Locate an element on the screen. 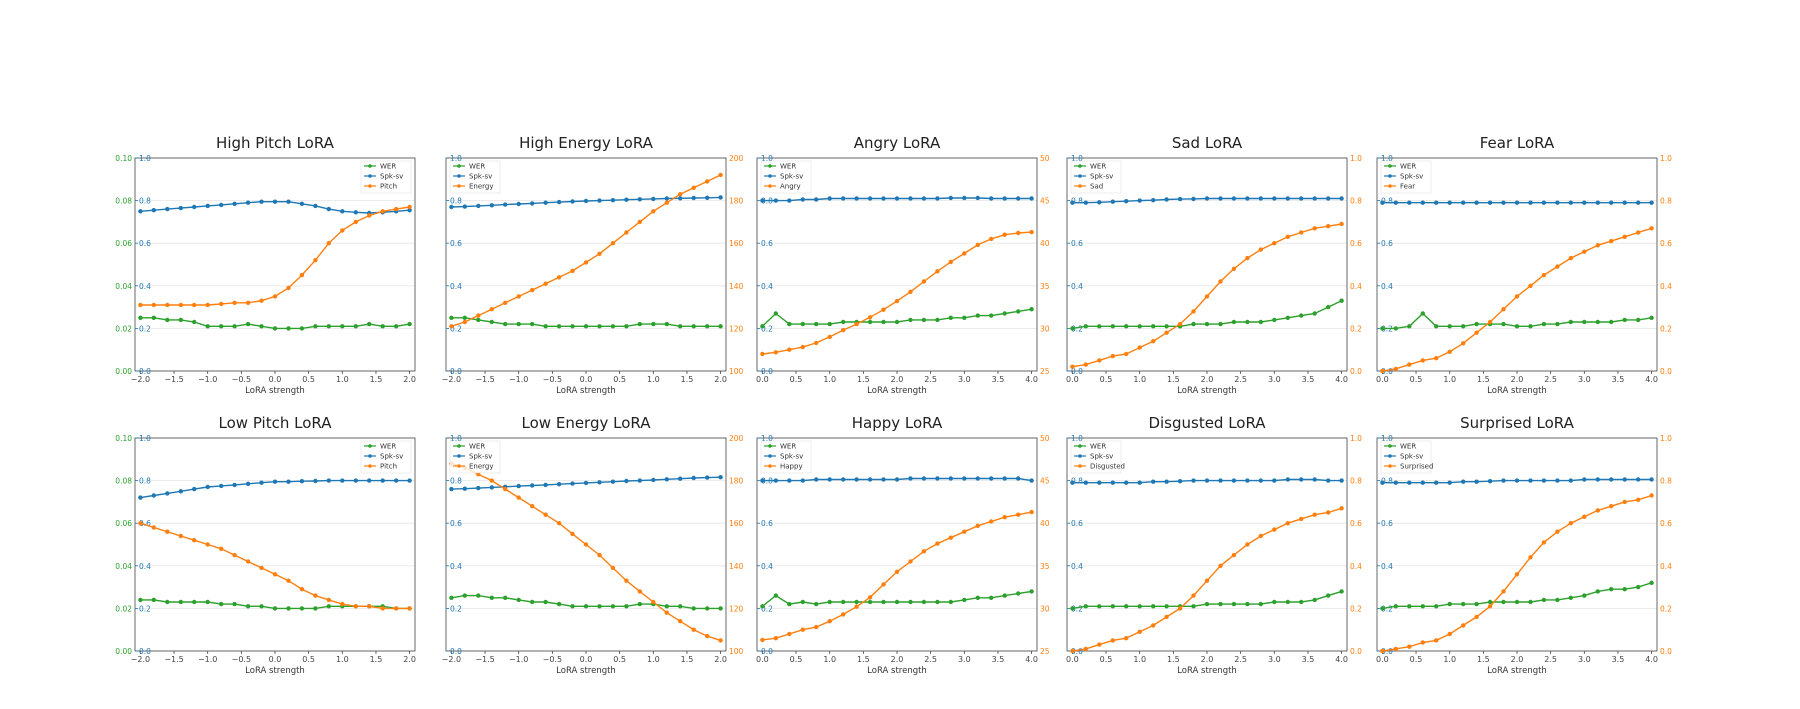 The height and width of the screenshot is (709, 1800). x-tick-label: −1.5 is located at coordinates (484, 379).